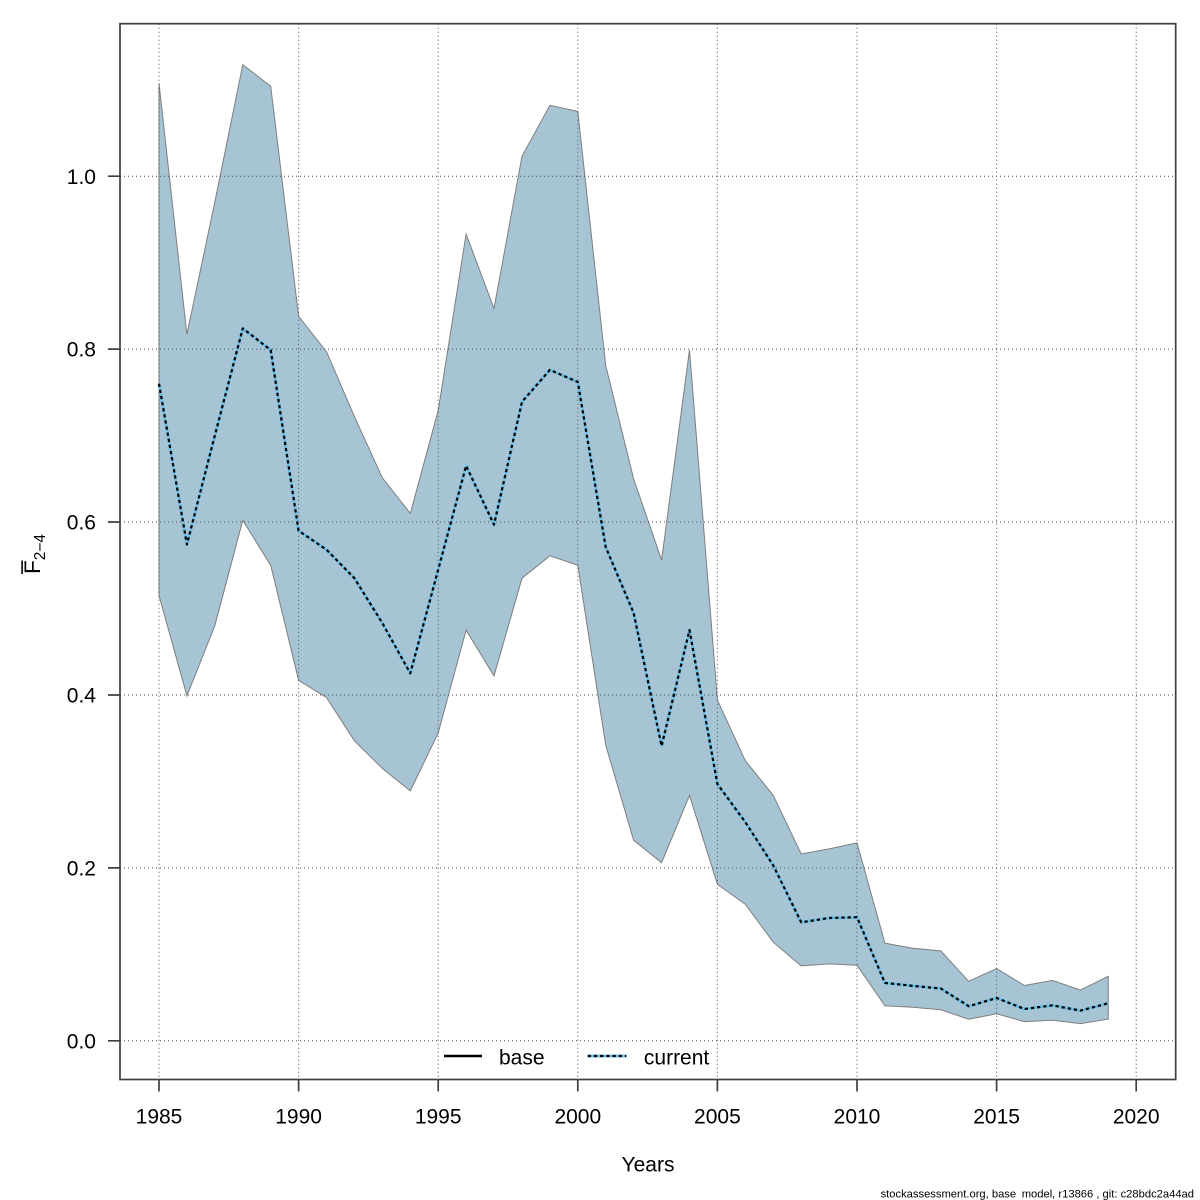  I want to click on svg-text: 1995, so click(438, 1116).